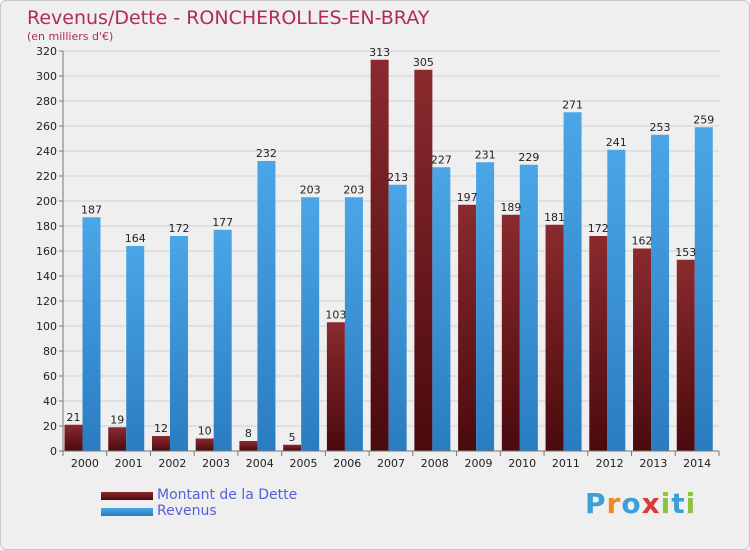 The image size is (750, 550). Describe the element at coordinates (260, 463) in the screenshot. I see `x-tick-label: 2004` at that location.